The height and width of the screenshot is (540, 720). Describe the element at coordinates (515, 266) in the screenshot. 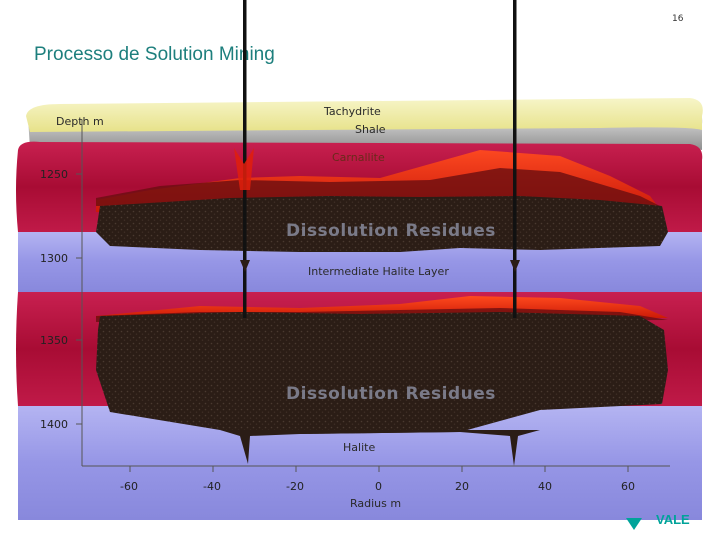

I see `well-notch-right-lower` at that location.